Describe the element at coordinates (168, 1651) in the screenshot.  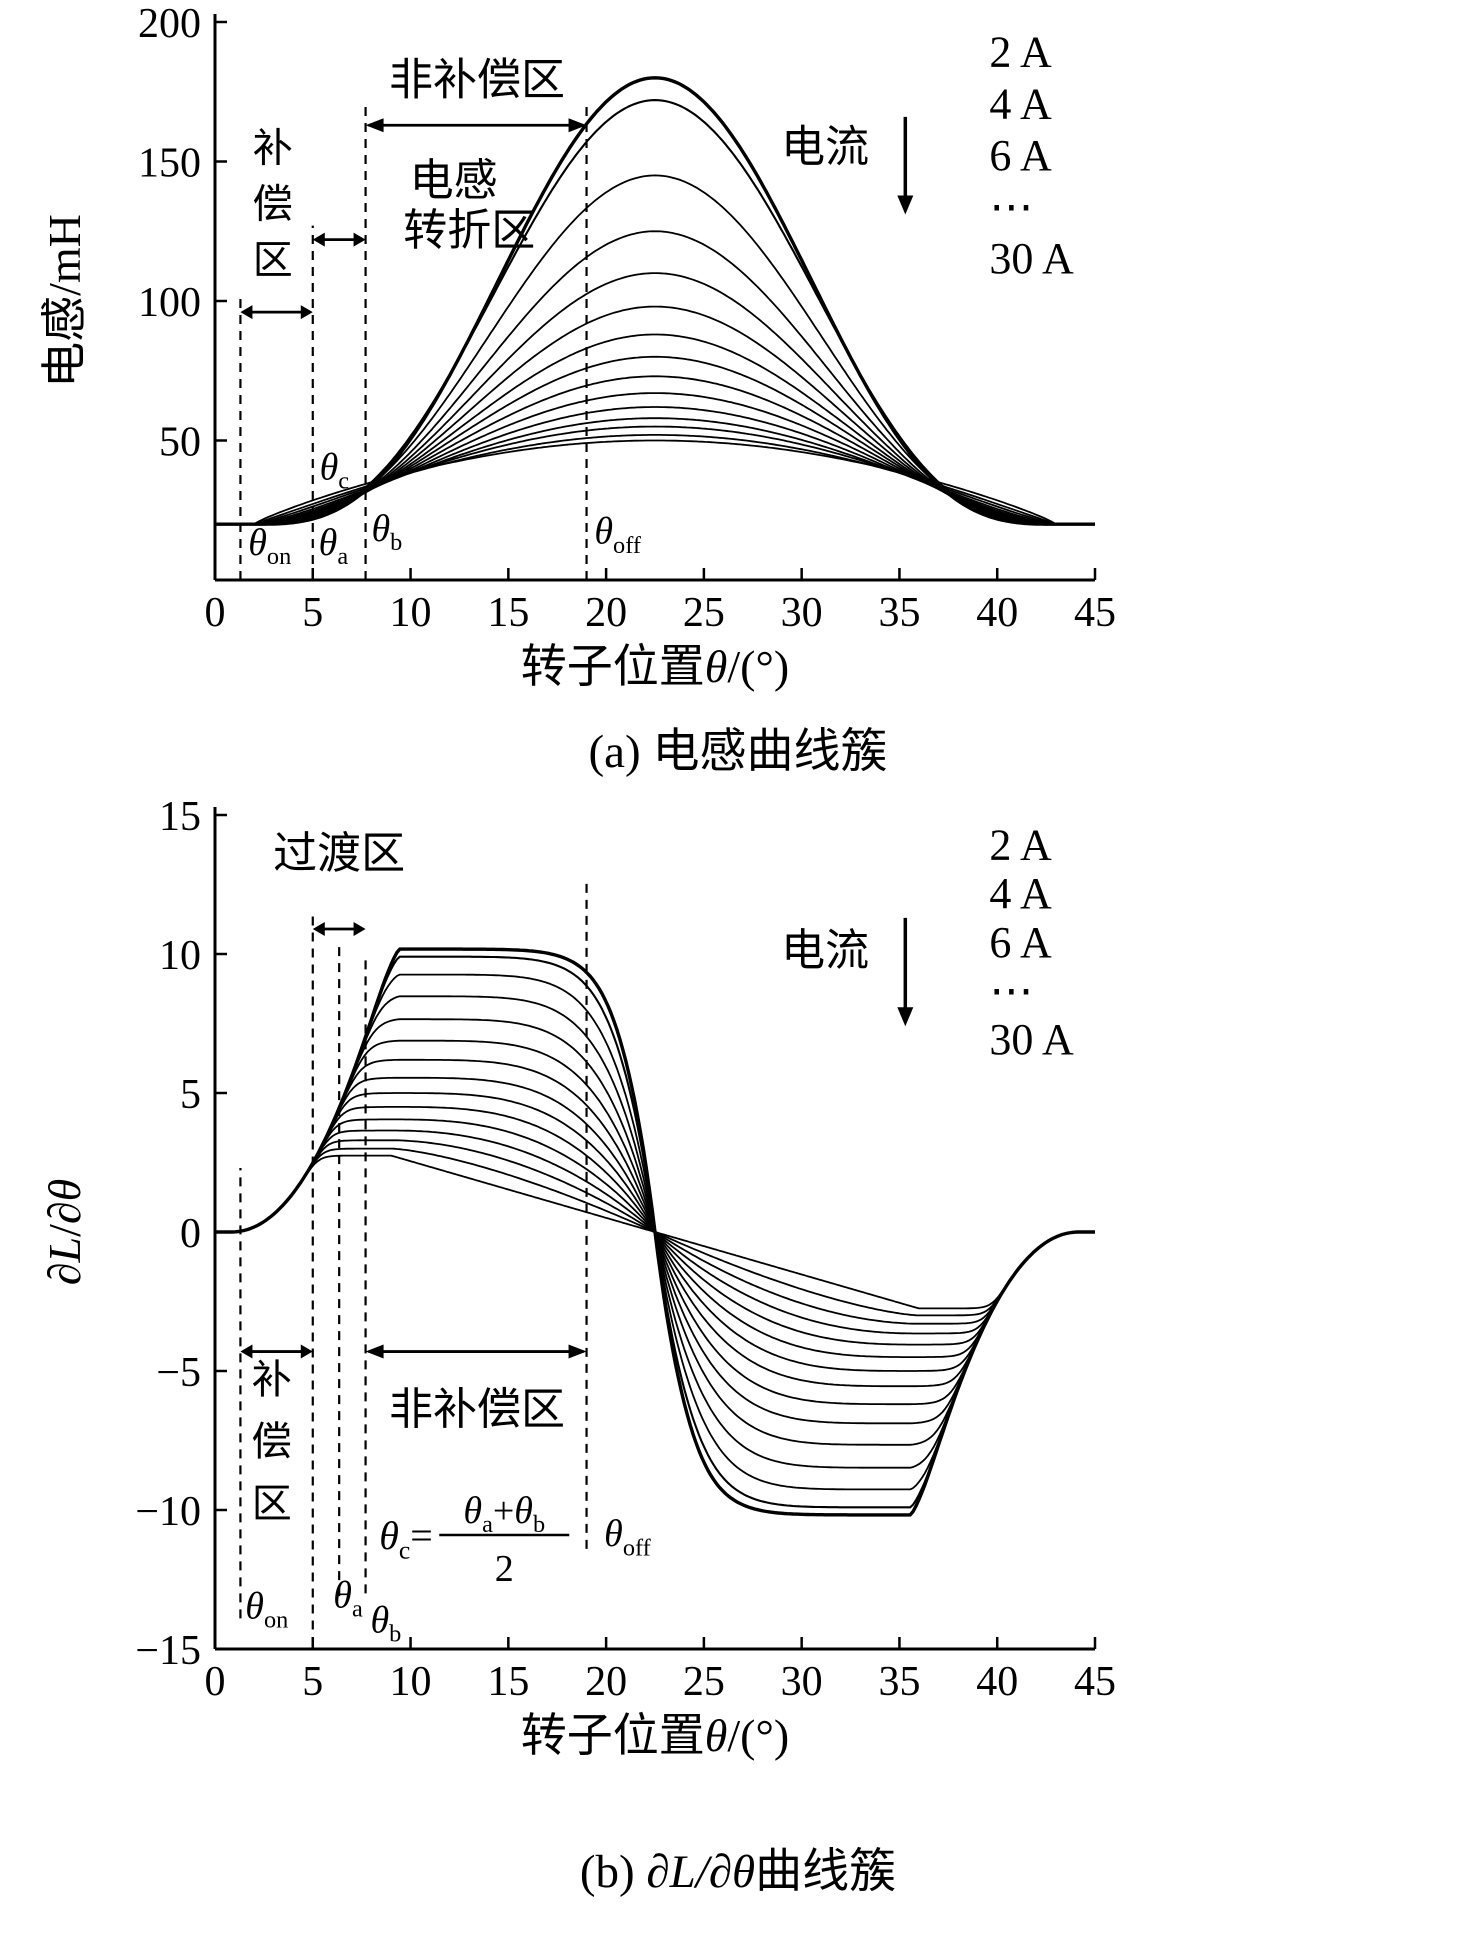
I see `y-tick-label: −15` at that location.